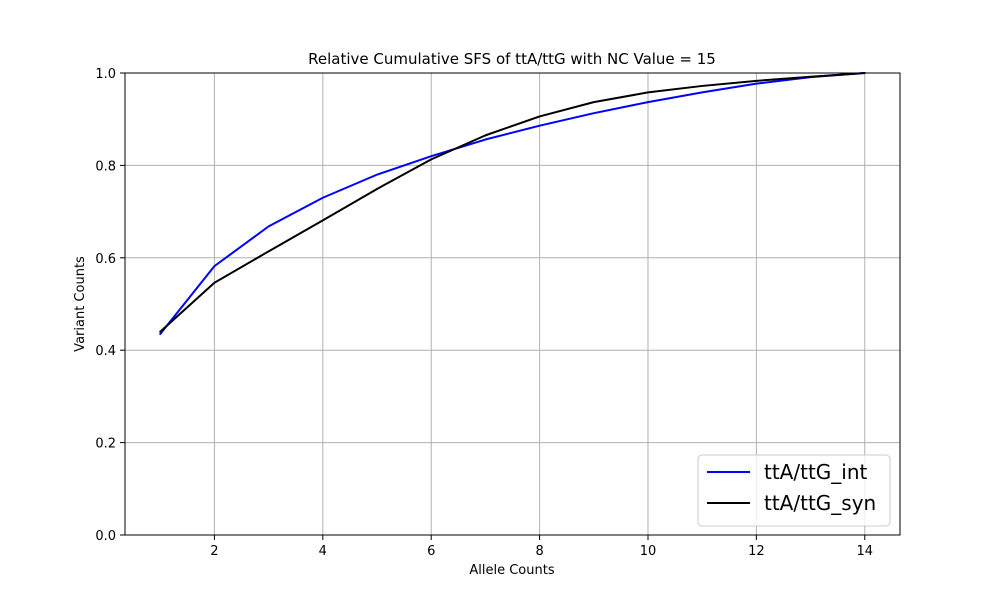 This screenshot has width=1000, height=604. Describe the element at coordinates (511, 570) in the screenshot. I see `x-axis-label: Allele Counts` at that location.